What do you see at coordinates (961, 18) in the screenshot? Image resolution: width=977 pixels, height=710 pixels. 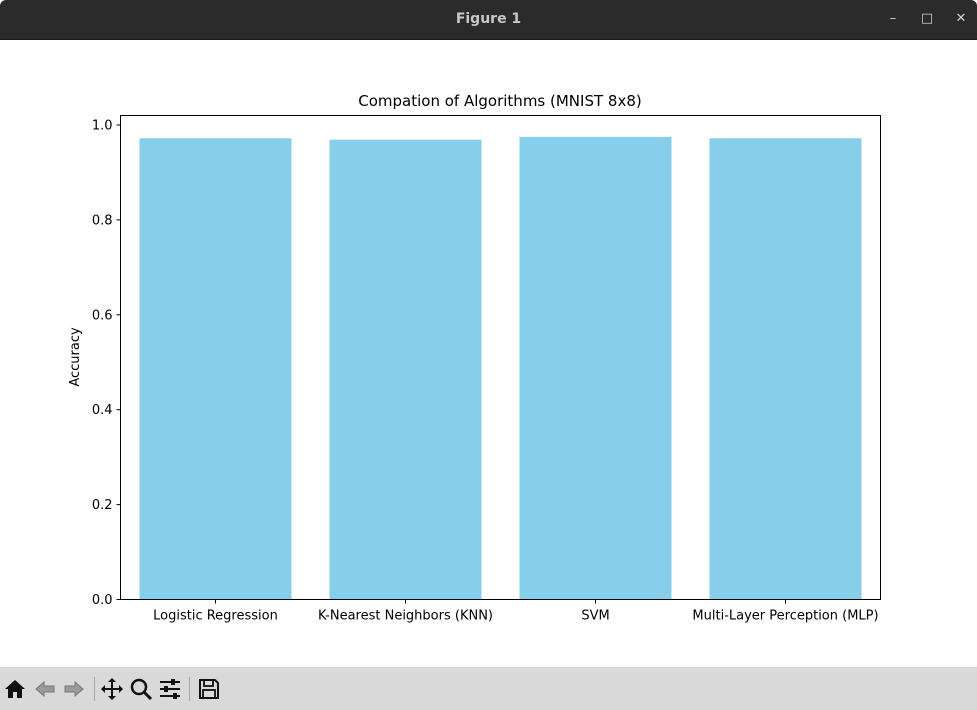 I see `close-icon: ✕` at bounding box center [961, 18].